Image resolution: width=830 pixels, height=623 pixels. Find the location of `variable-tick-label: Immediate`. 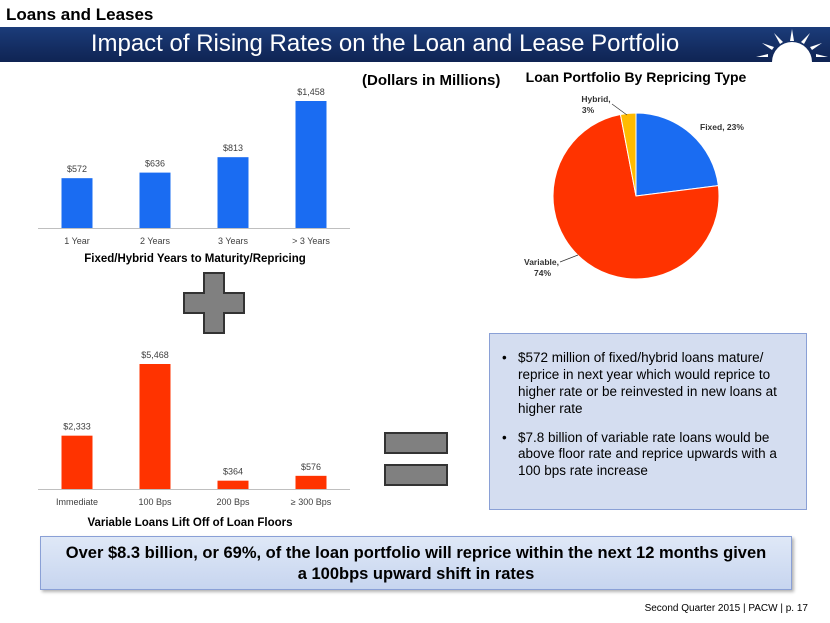

variable-tick-label: Immediate is located at coordinates (77, 502).